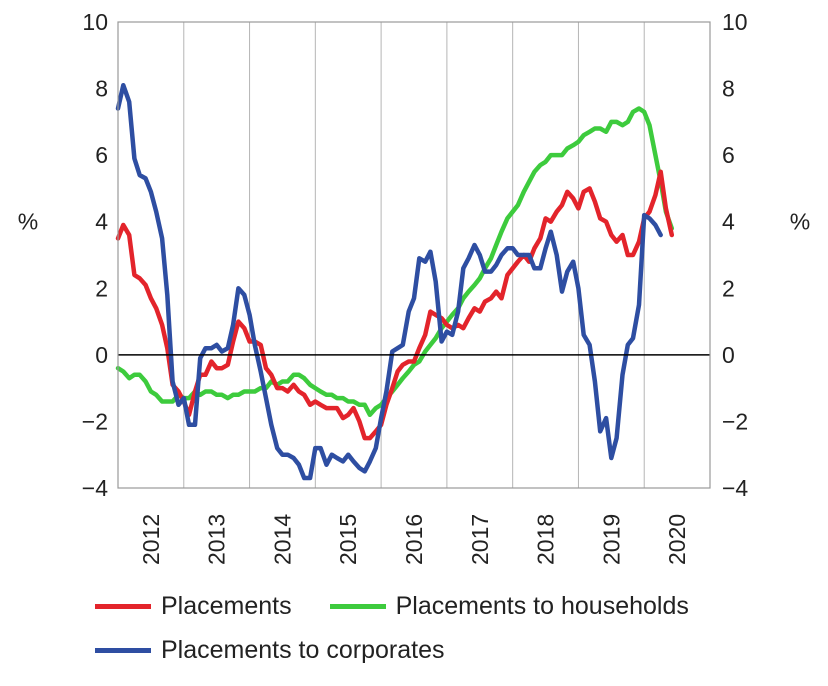 This screenshot has height=686, width=828. What do you see at coordinates (95, 255) in the screenshot?
I see `left-y-axis-ticks: −4 −2 0 2 4 6 8 10` at bounding box center [95, 255].